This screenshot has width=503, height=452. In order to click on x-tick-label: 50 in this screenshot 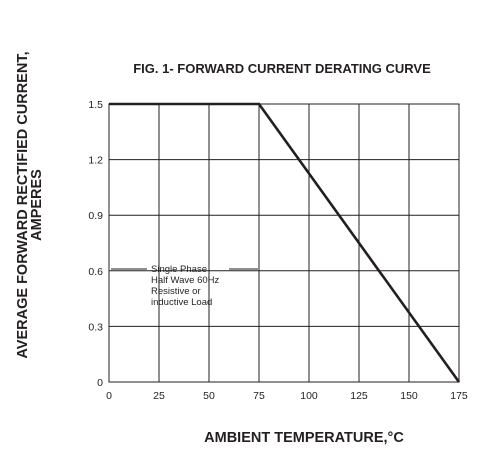, I will do `click(209, 396)`.